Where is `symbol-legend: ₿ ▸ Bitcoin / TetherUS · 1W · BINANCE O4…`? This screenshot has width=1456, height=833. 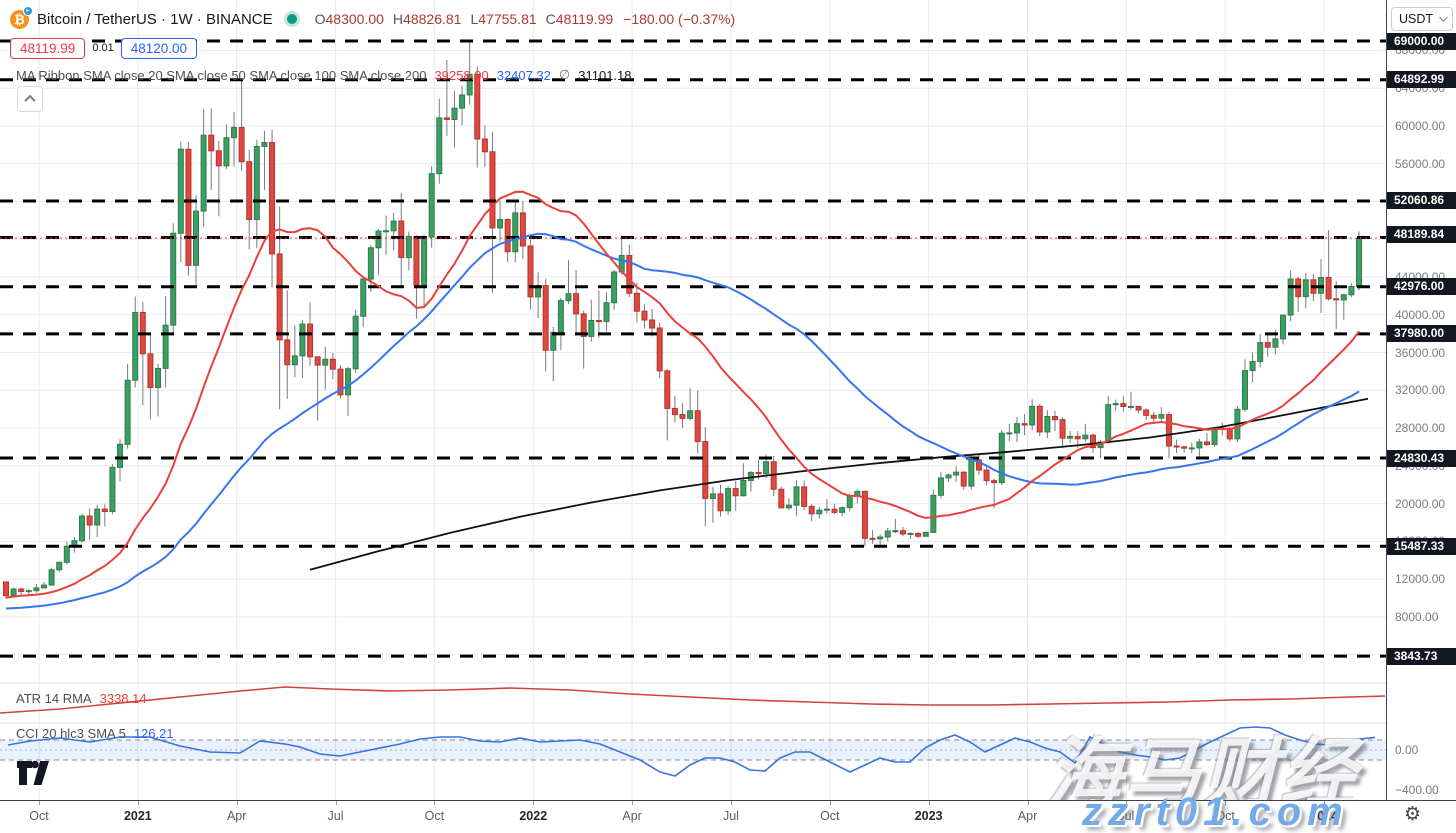
symbol-legend: ₿ ▸ Bitcoin / TetherUS · 1W · BINANCE O4… is located at coordinates (372, 17).